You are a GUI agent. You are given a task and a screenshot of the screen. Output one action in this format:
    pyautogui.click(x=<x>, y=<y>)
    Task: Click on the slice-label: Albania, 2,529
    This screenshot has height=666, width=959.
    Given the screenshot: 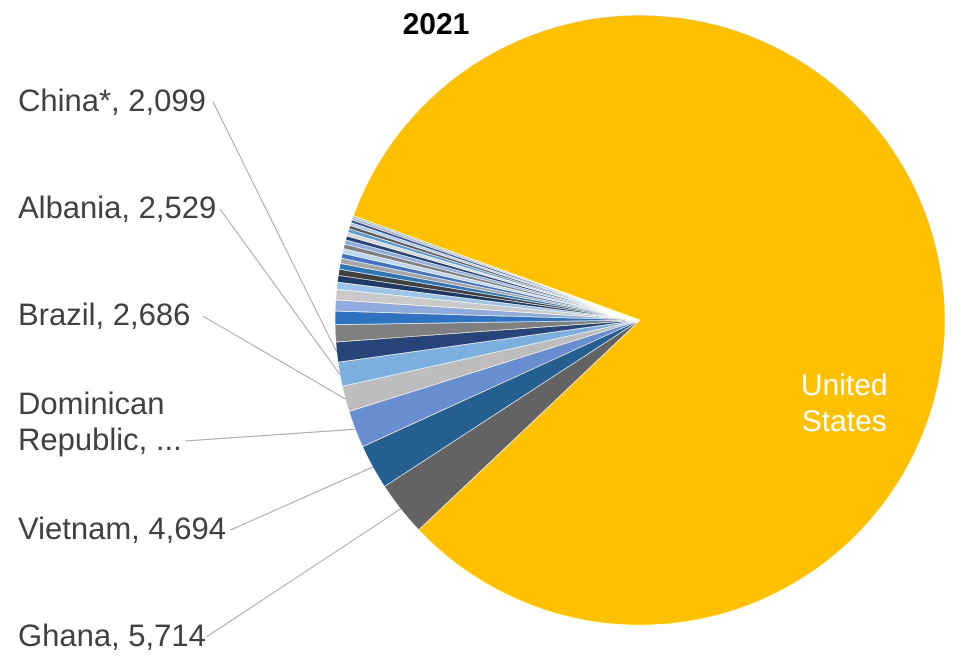 What is the action you would take?
    pyautogui.click(x=117, y=207)
    